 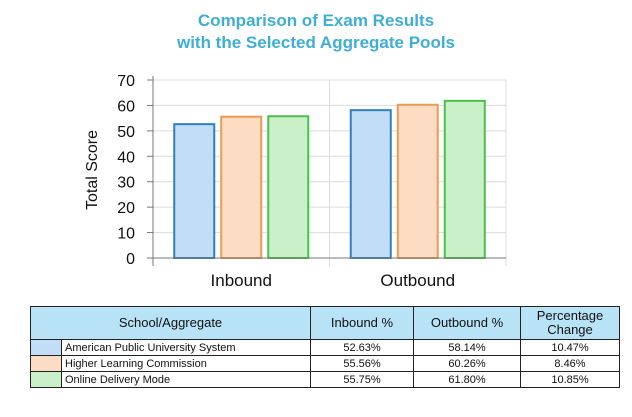 I want to click on y-tick-label: 50, so click(x=126, y=132).